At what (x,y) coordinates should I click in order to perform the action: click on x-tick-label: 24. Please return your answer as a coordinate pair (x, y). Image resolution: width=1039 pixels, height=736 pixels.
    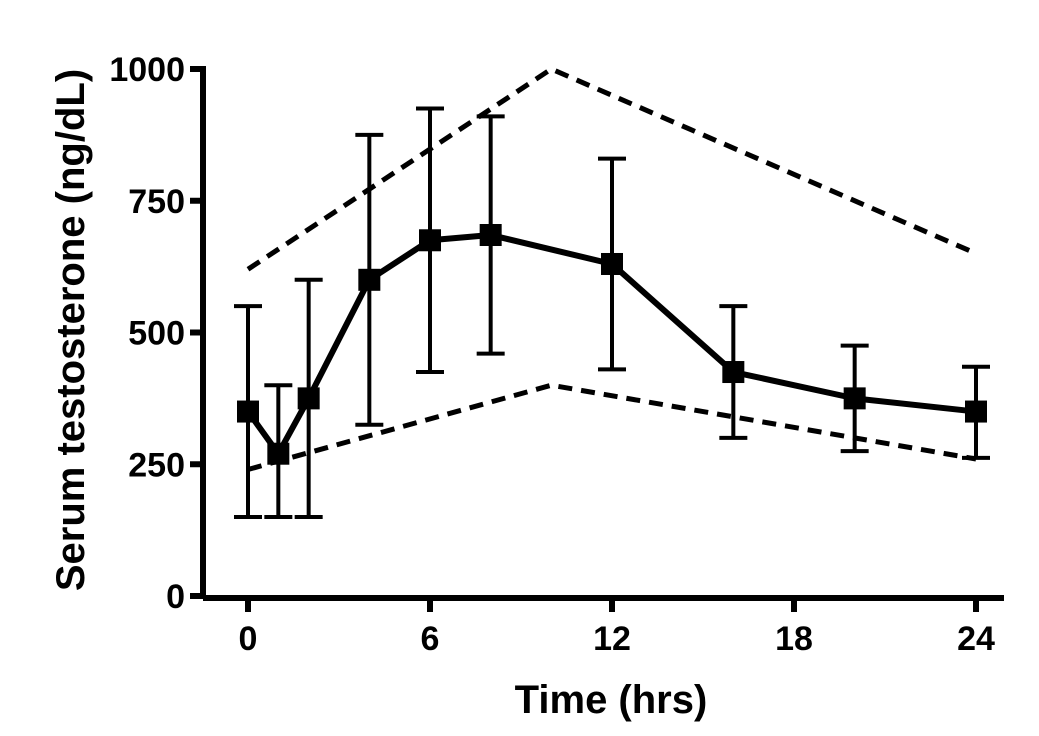
    Looking at the image, I should click on (976, 639).